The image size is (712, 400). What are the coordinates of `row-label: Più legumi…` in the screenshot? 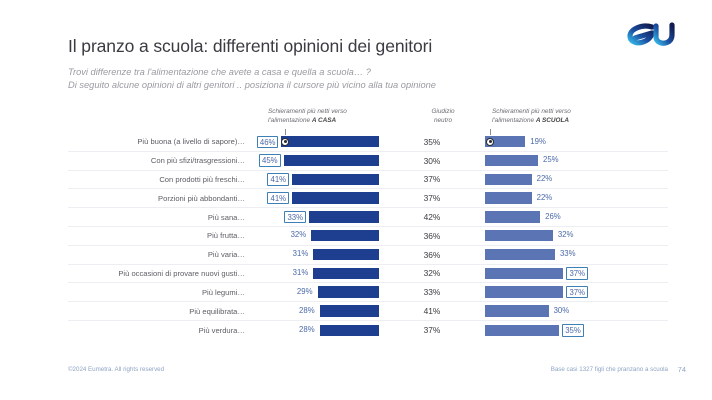 It's located at (223, 292).